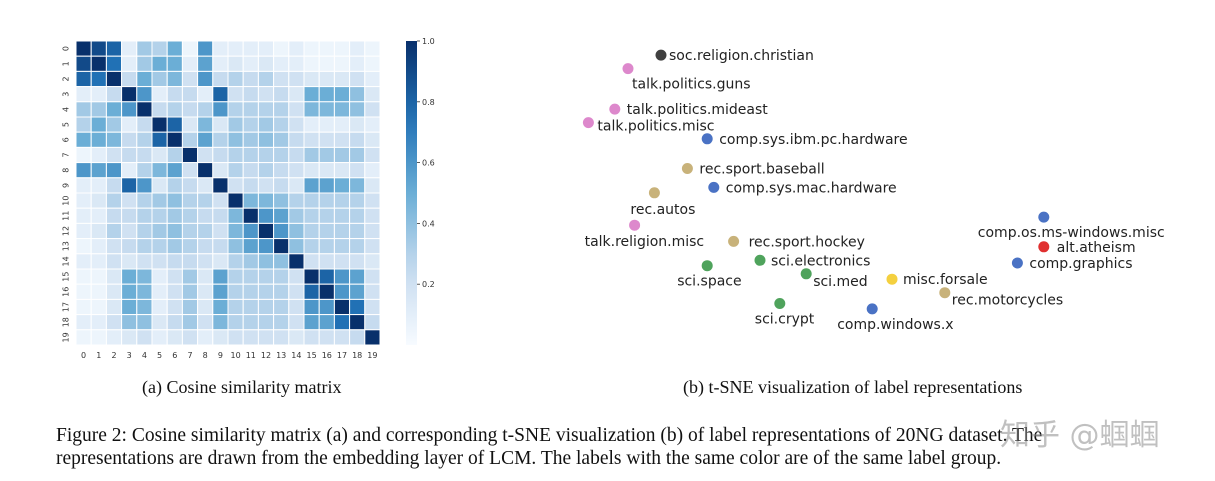 This screenshot has width=1215, height=481. Describe the element at coordinates (691, 85) in the screenshot. I see `tsne-point-label: talk.politics.guns` at that location.